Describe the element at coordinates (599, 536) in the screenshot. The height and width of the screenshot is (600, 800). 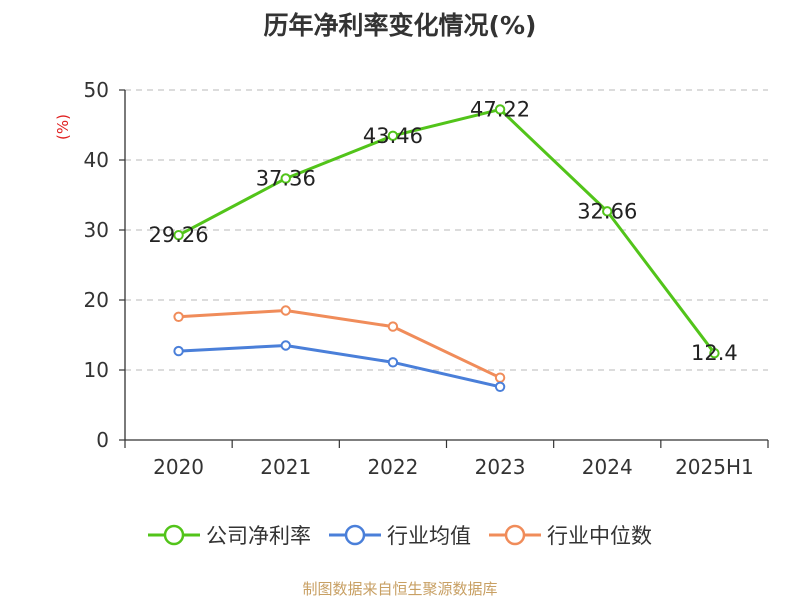
I see `legend-label: 行业中位数` at that location.